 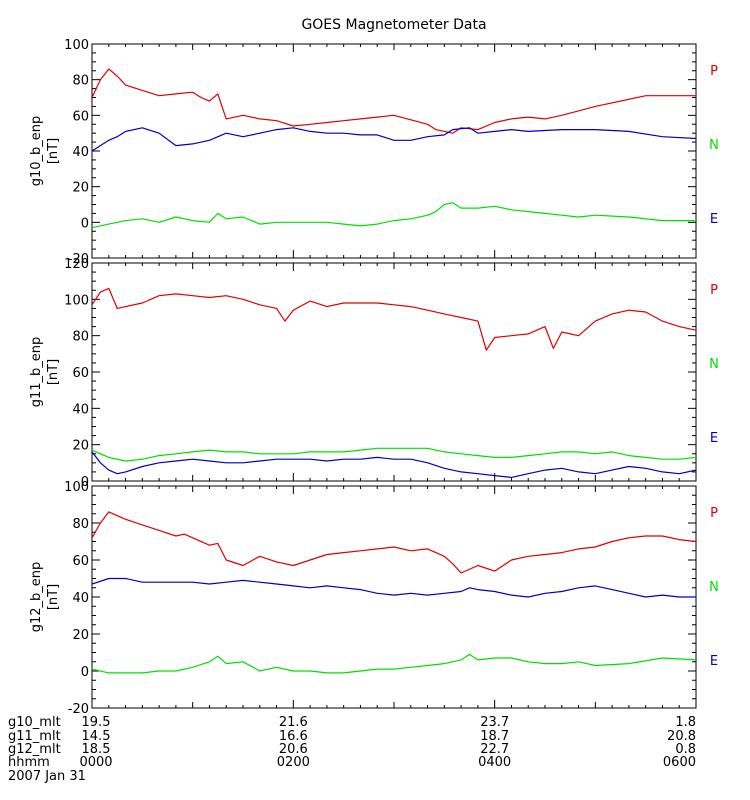 What do you see at coordinates (34, 736) in the screenshot?
I see `x-row-label: g11_mlt` at bounding box center [34, 736].